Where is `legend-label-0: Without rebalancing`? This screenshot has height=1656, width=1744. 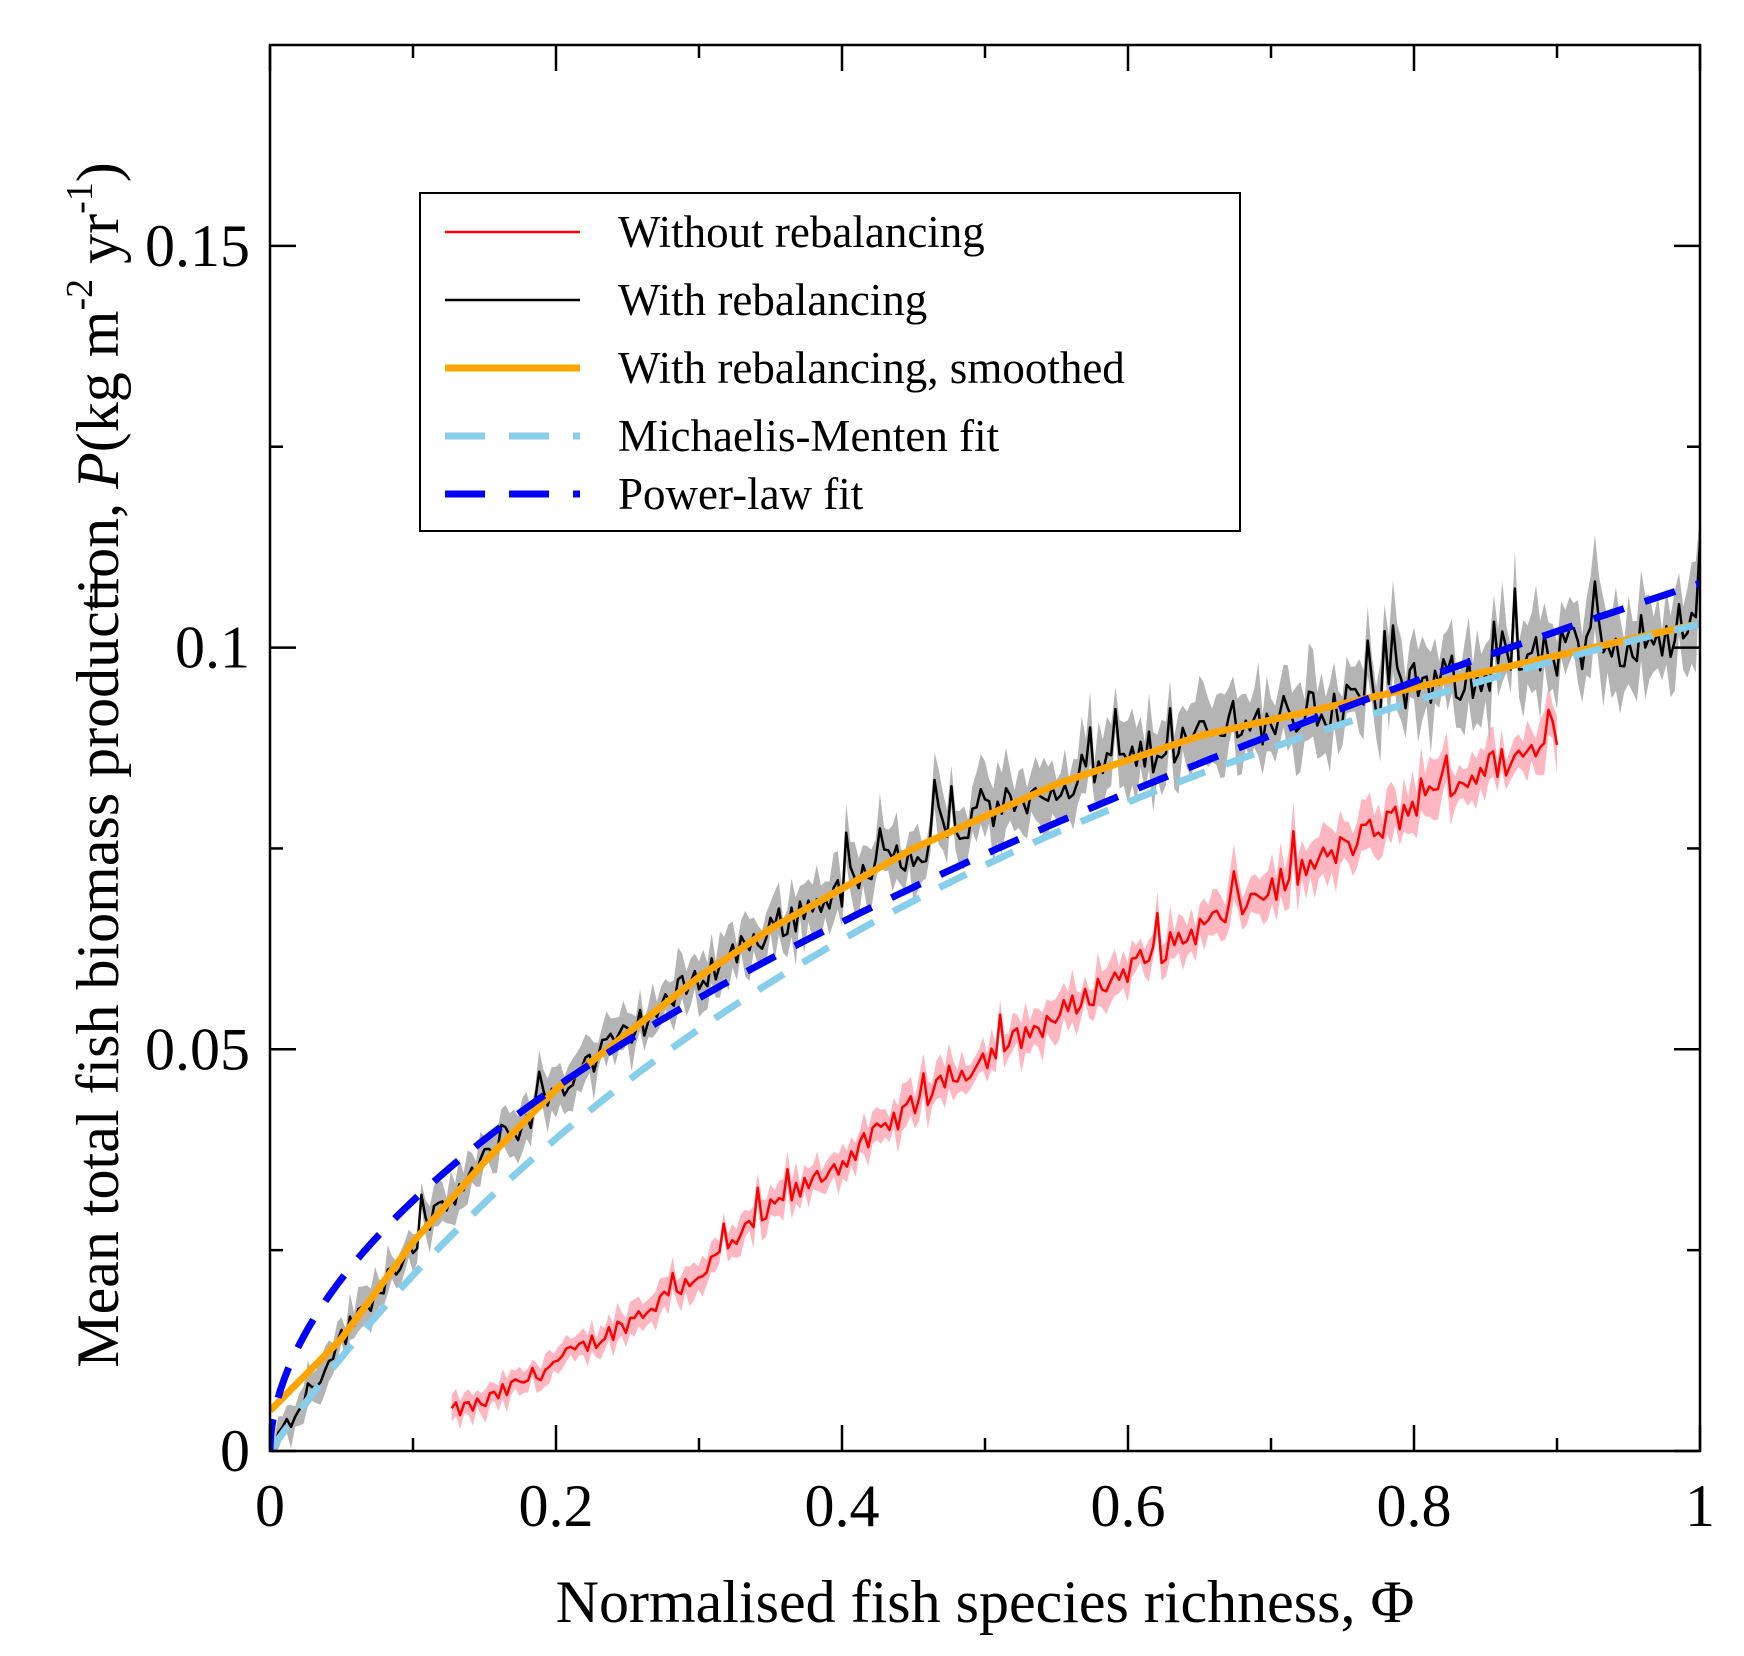 legend-label-0: Without rebalancing is located at coordinates (801, 232).